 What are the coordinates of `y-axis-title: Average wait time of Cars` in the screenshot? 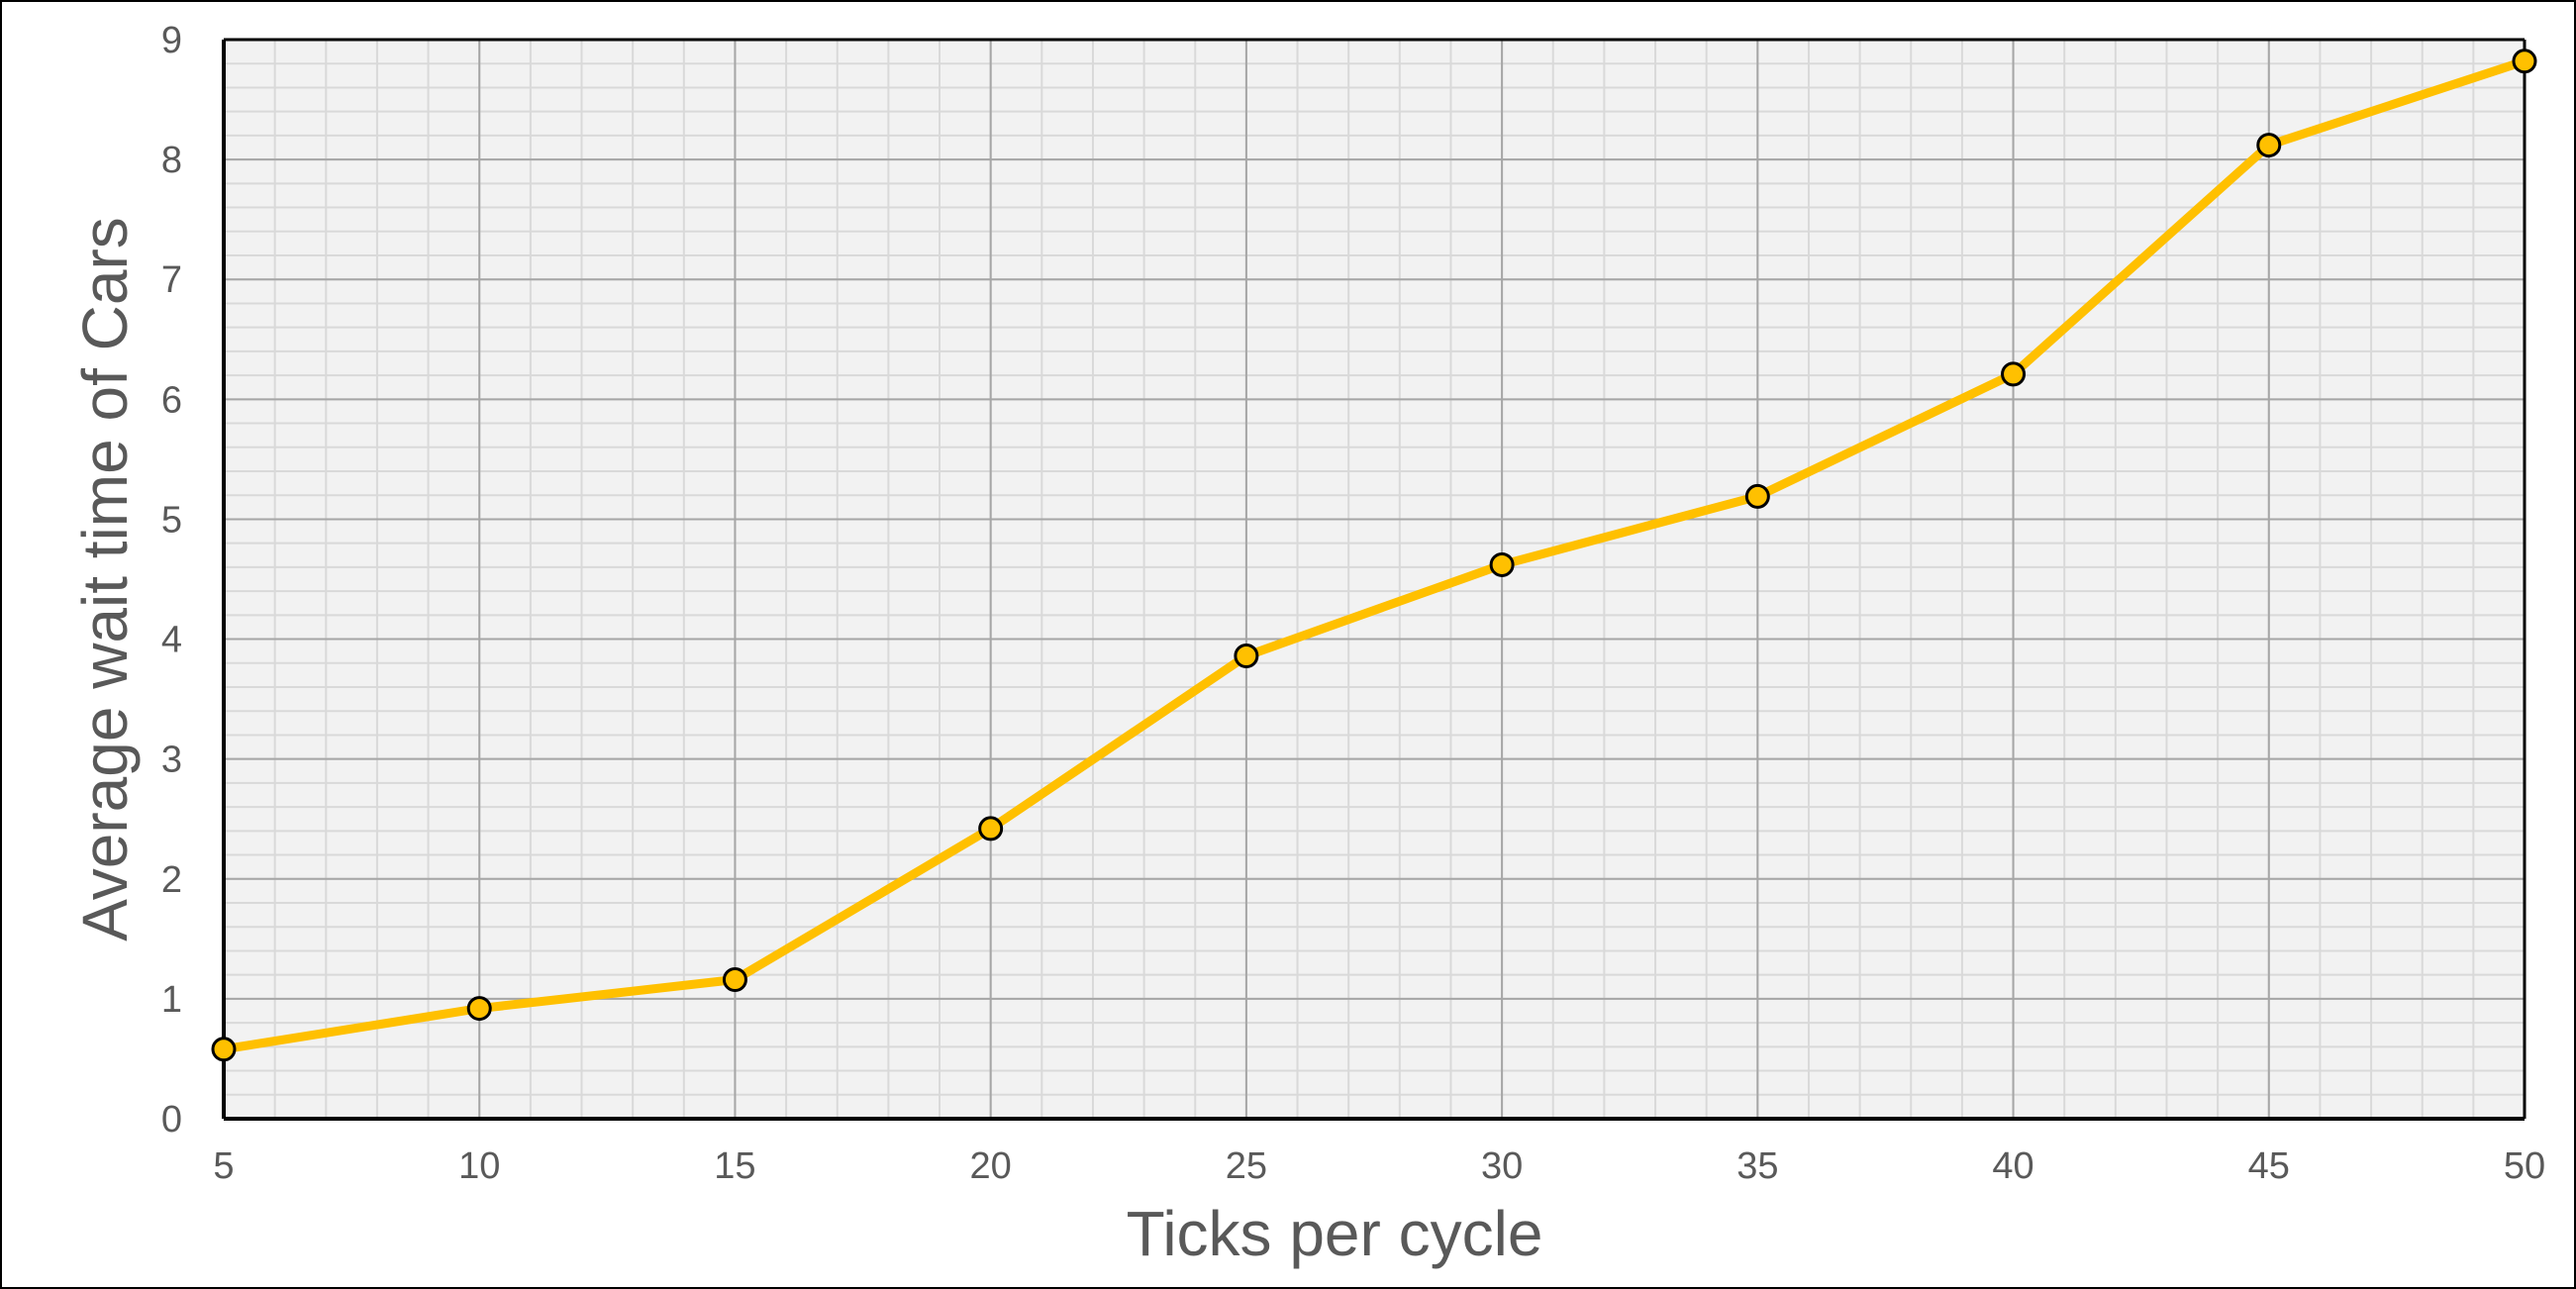 It's located at (105, 579).